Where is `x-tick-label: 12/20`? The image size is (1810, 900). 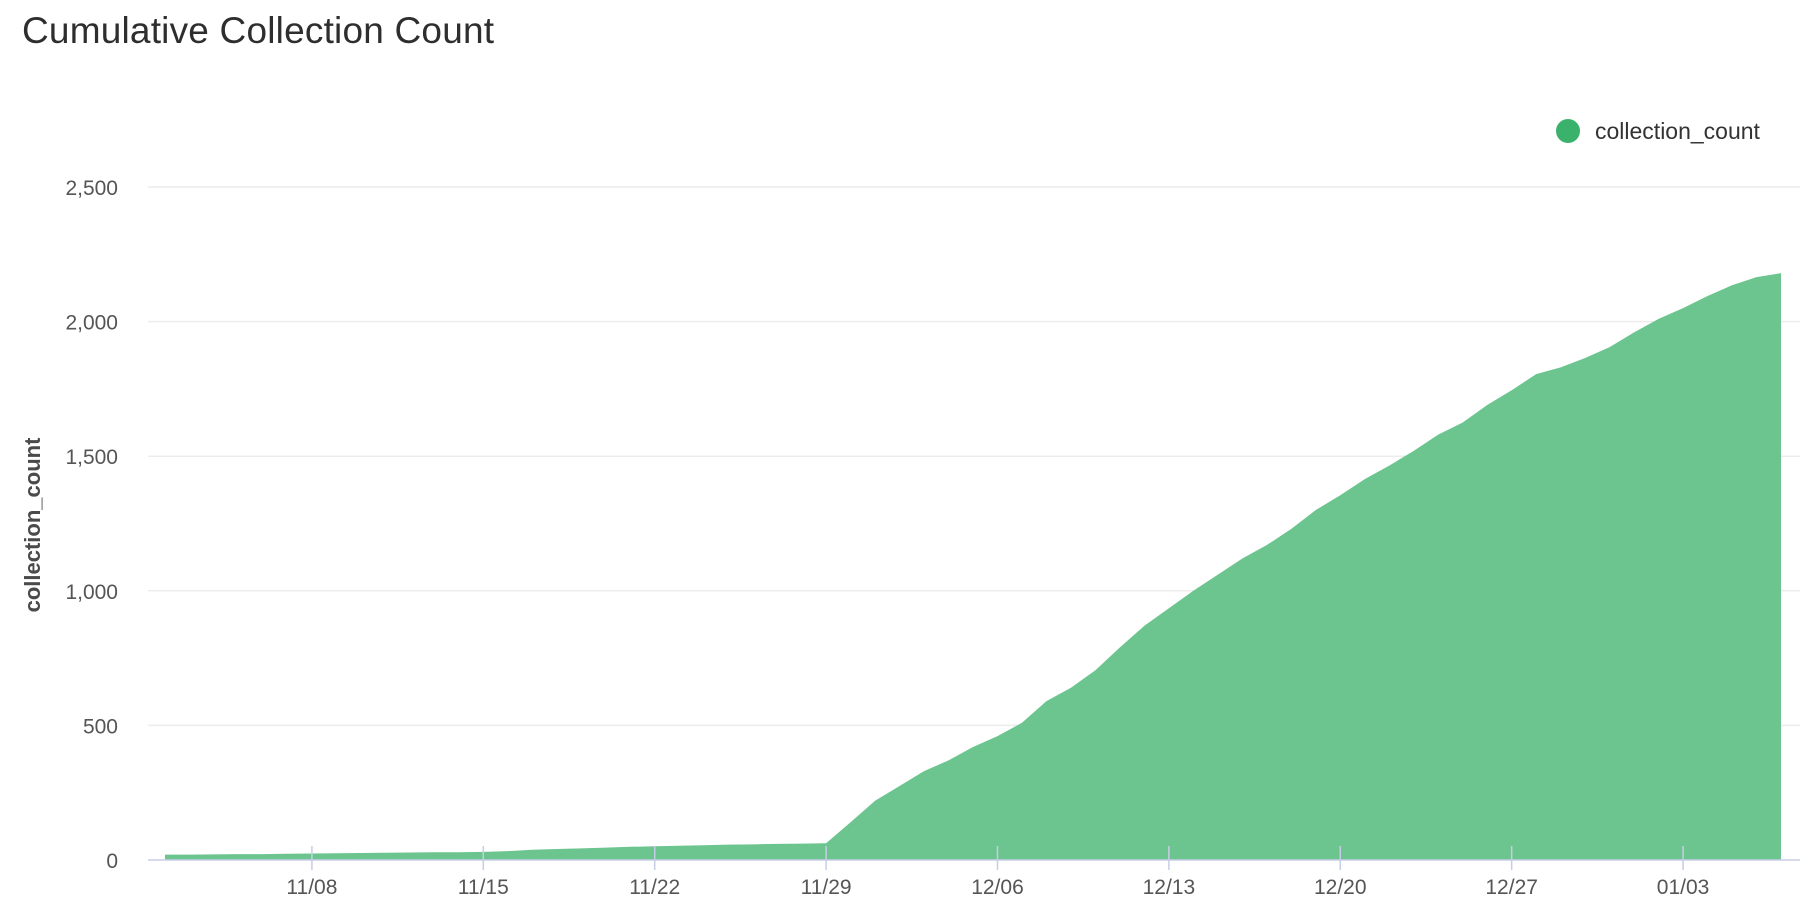
x-tick-label: 12/20 is located at coordinates (1340, 887).